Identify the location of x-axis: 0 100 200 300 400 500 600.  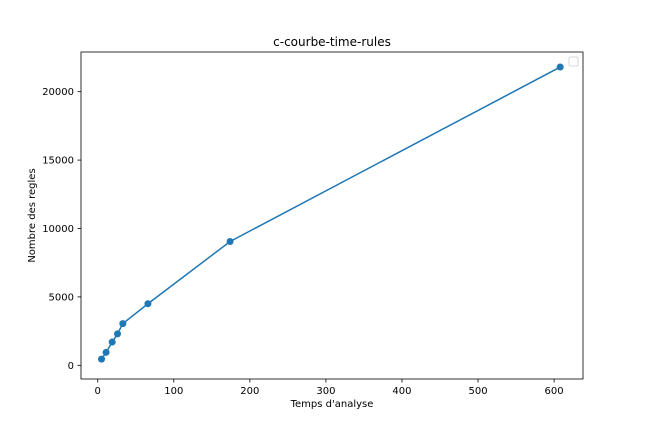
(329, 388).